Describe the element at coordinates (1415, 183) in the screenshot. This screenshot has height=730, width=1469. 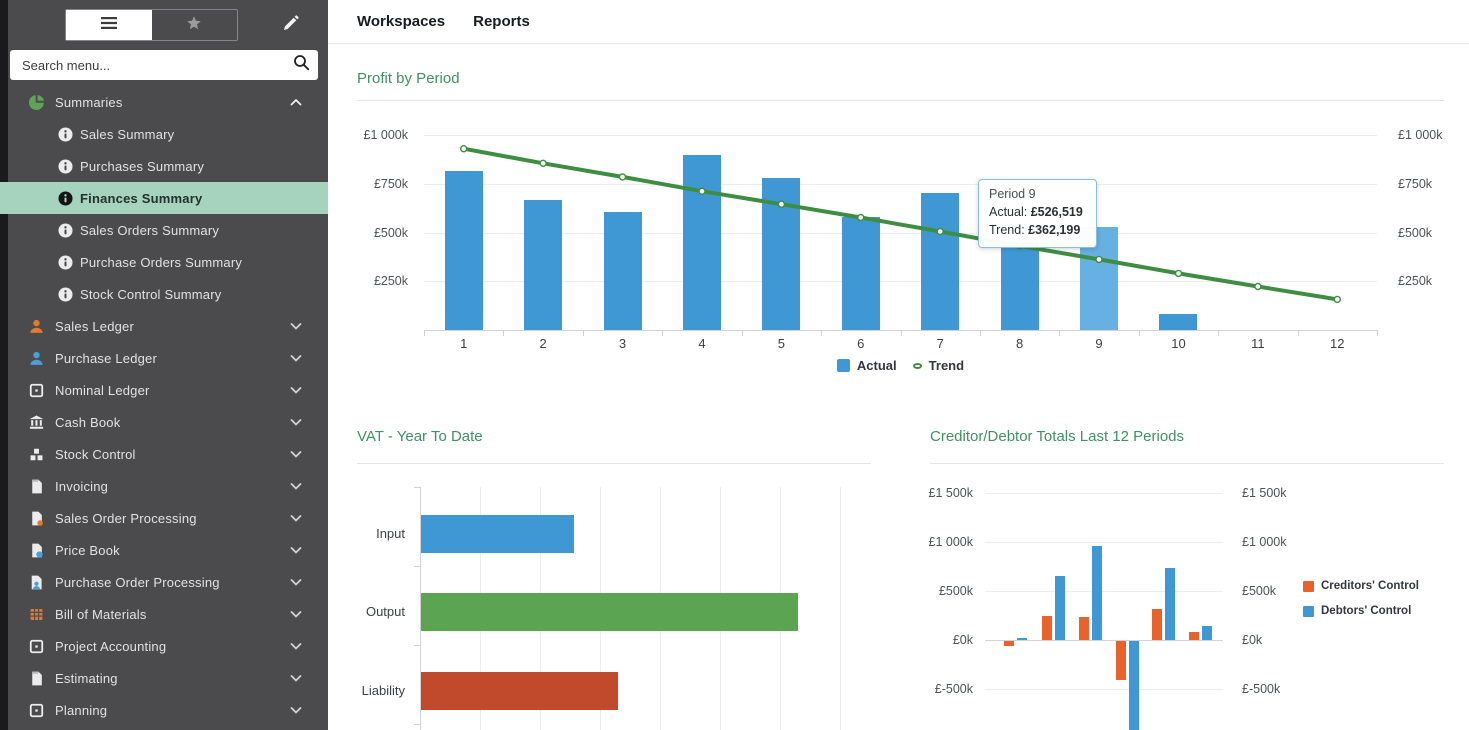
I see `y-axis-label-right: £750k` at that location.